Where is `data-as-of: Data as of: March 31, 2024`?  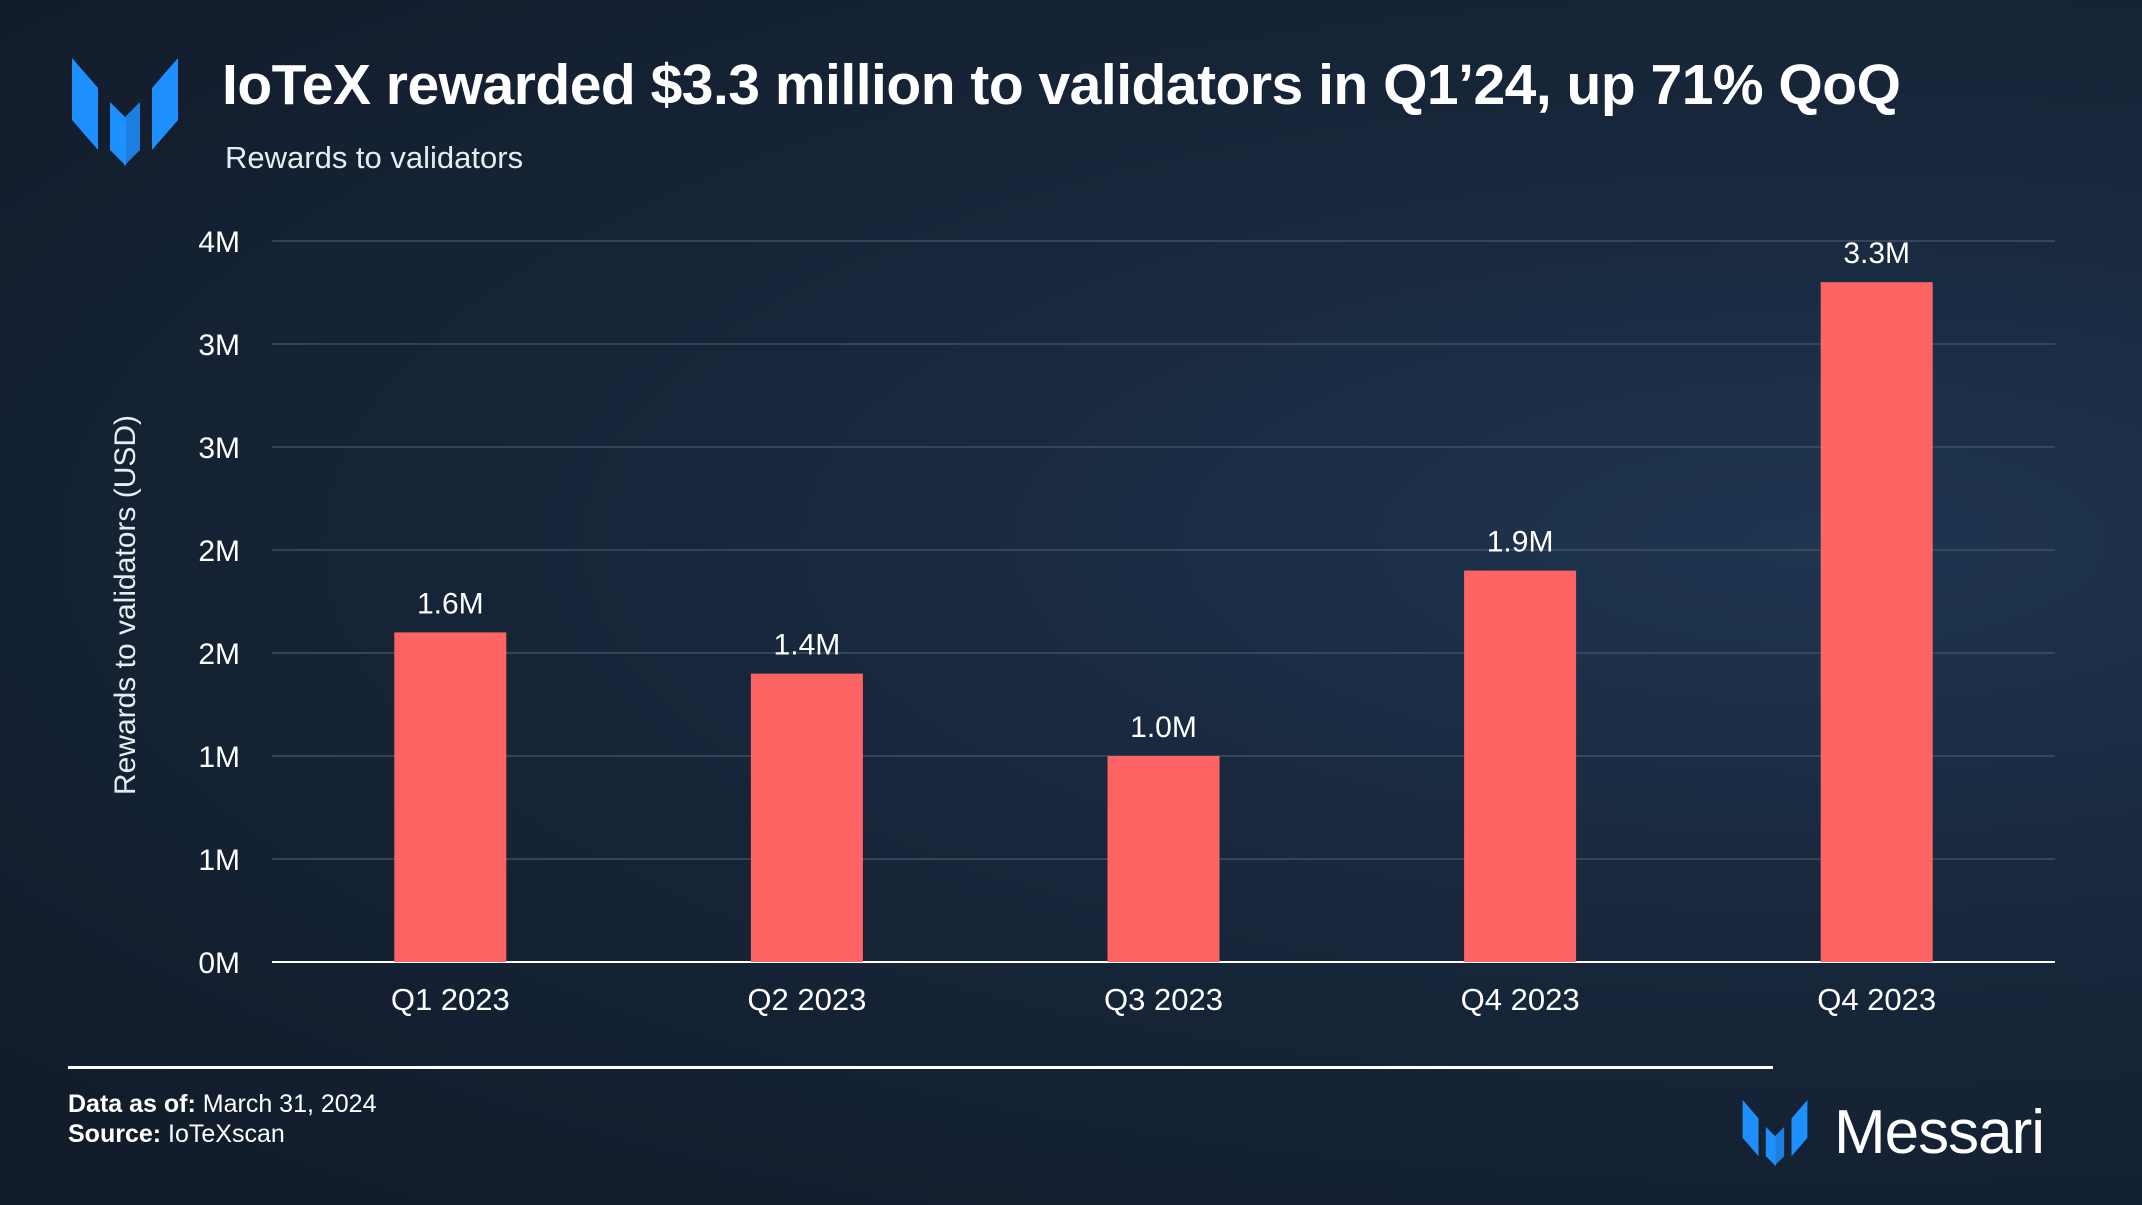 data-as-of: Data as of: March 31, 2024 is located at coordinates (222, 1104).